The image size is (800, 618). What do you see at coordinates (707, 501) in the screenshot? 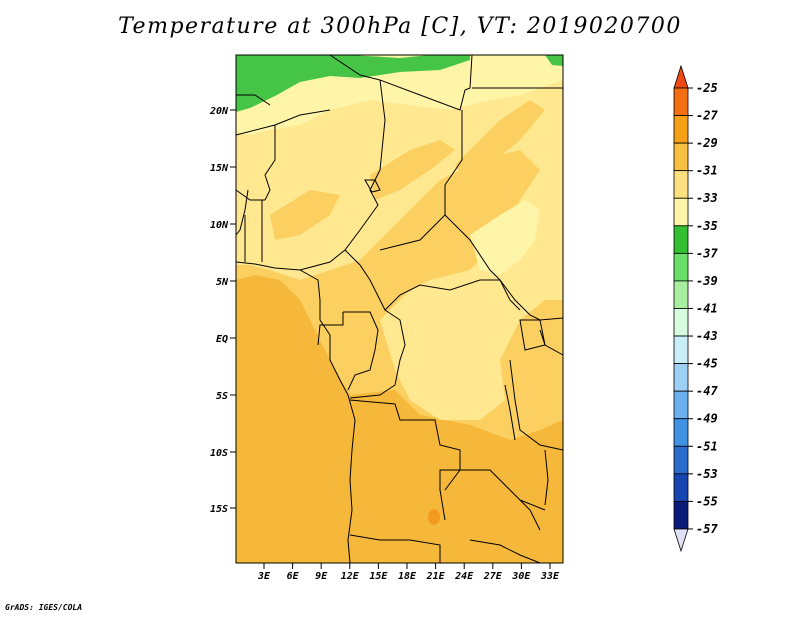
I see `colorbar-label: -55` at bounding box center [707, 501].